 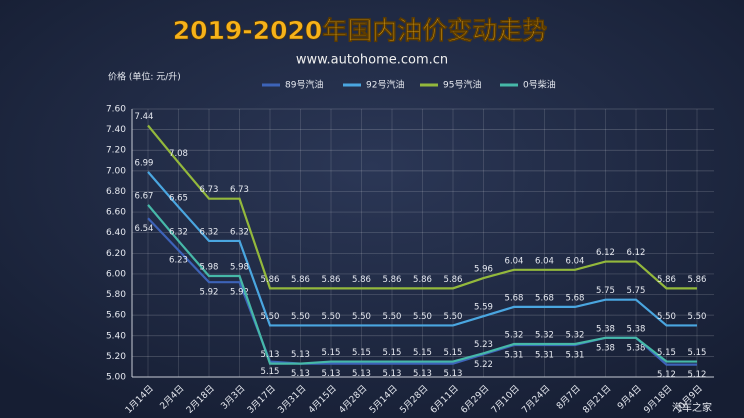 What do you see at coordinates (539, 85) in the screenshot?
I see `legend-label: 0号柴油` at bounding box center [539, 85].